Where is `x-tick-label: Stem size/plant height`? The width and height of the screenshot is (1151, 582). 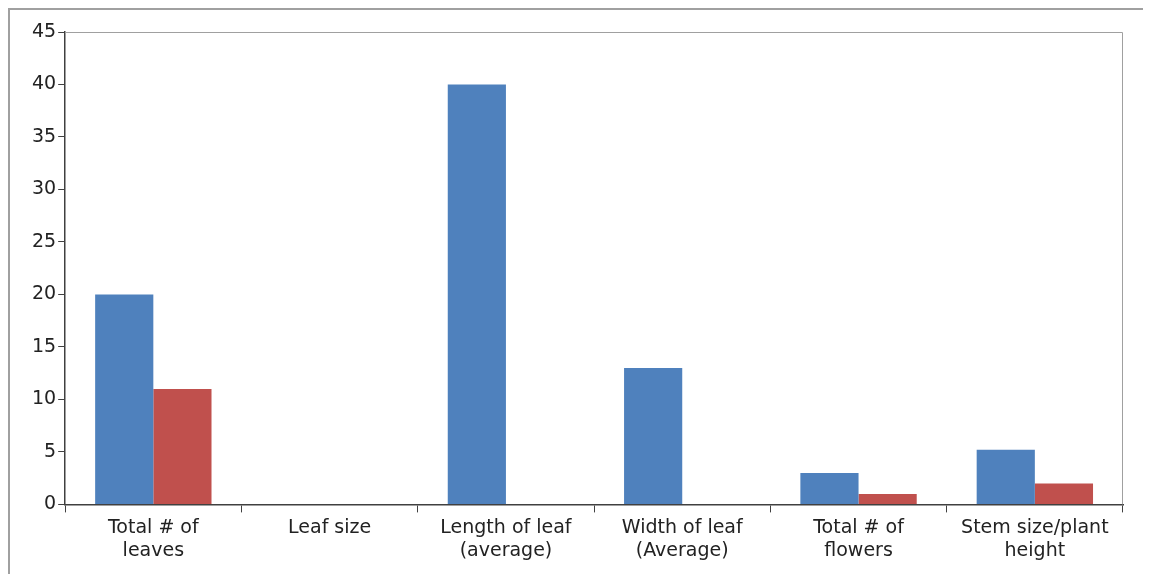
x-tick-label: Stem size/plant height is located at coordinates (1035, 537).